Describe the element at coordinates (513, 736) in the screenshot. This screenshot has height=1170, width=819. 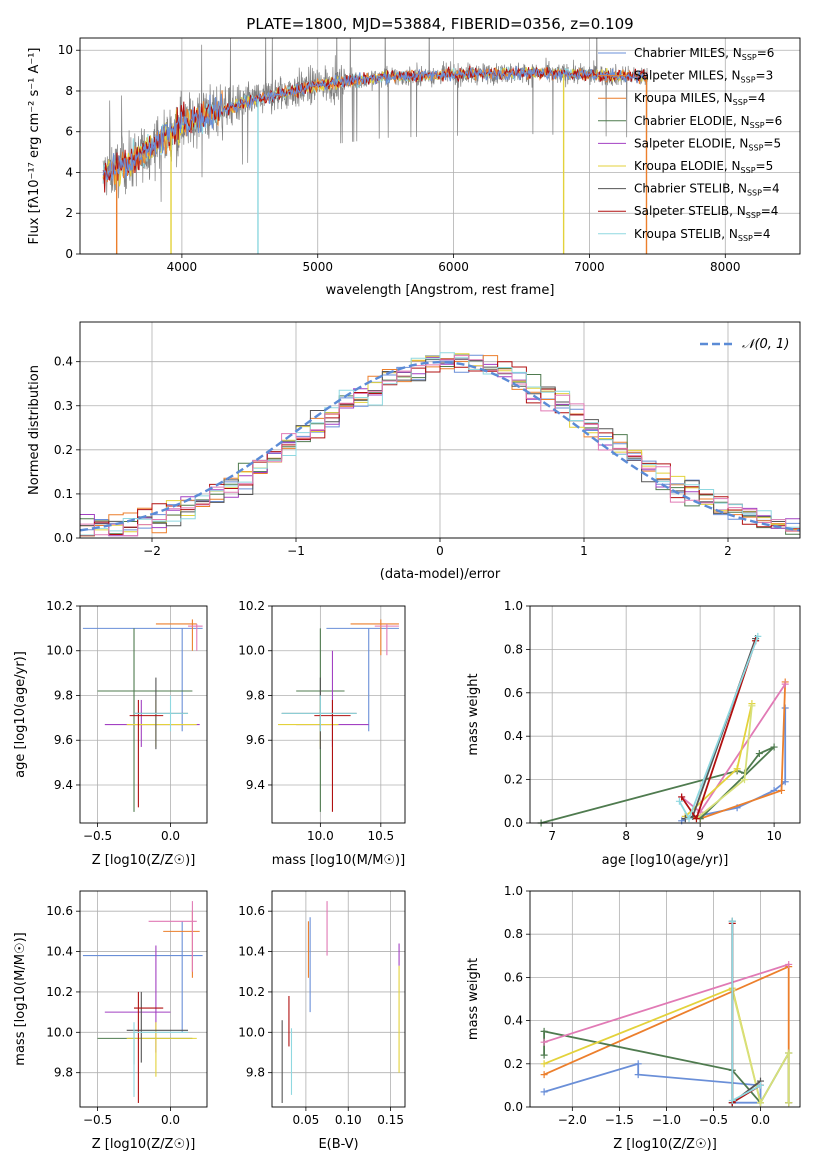
I see `weight-vs-age-ytick-label: 0.4` at that location.